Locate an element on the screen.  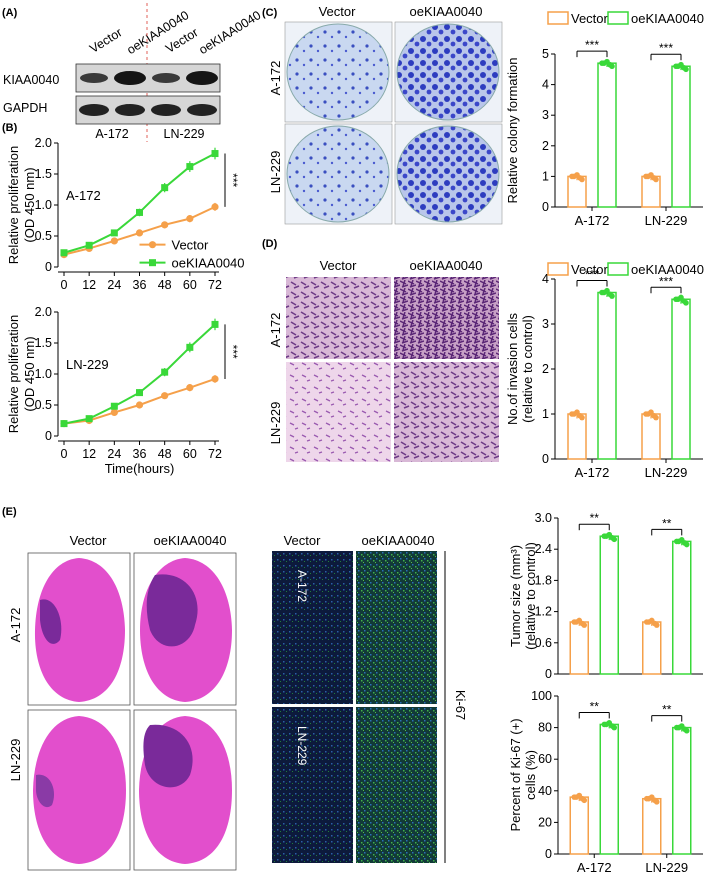
y-tick-label: 2.0 is located at coordinates (43, 312).